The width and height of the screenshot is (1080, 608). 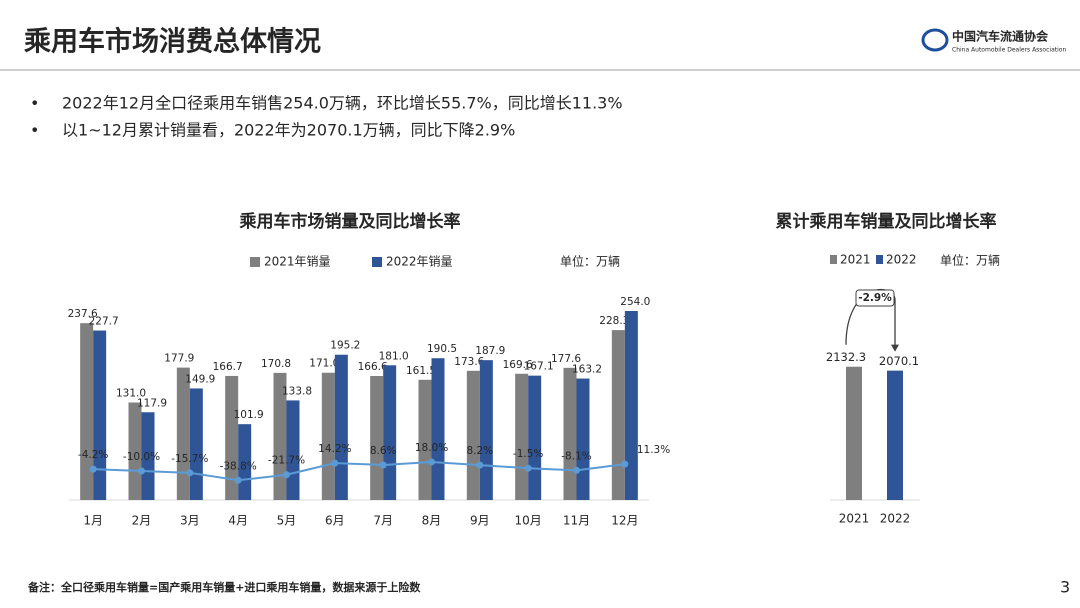 I want to click on x-tick-label: 12月, so click(x=624, y=521).